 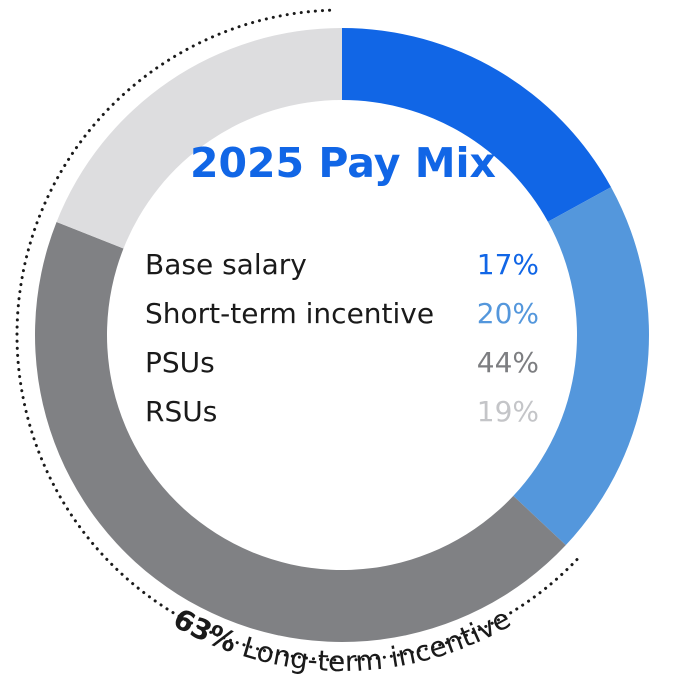 I want to click on legend-value-rsus: 19%, so click(x=508, y=411).